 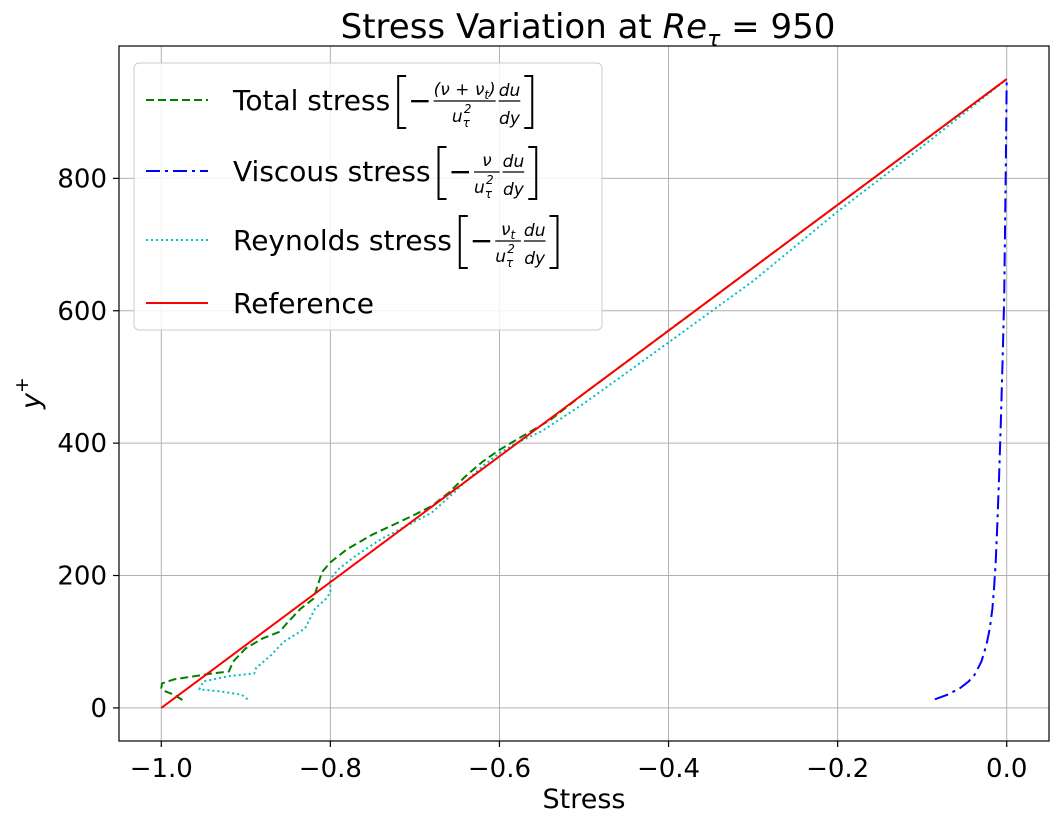 What do you see at coordinates (22, 385) in the screenshot?
I see `y-axis-label-sup: +` at bounding box center [22, 385].